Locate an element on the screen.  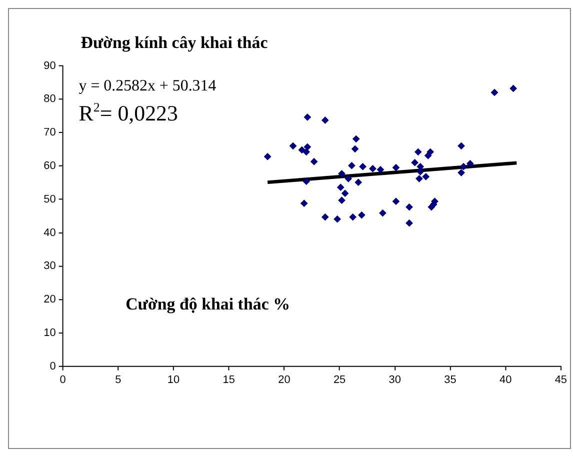
x-tick-label: 10 is located at coordinates (173, 380).